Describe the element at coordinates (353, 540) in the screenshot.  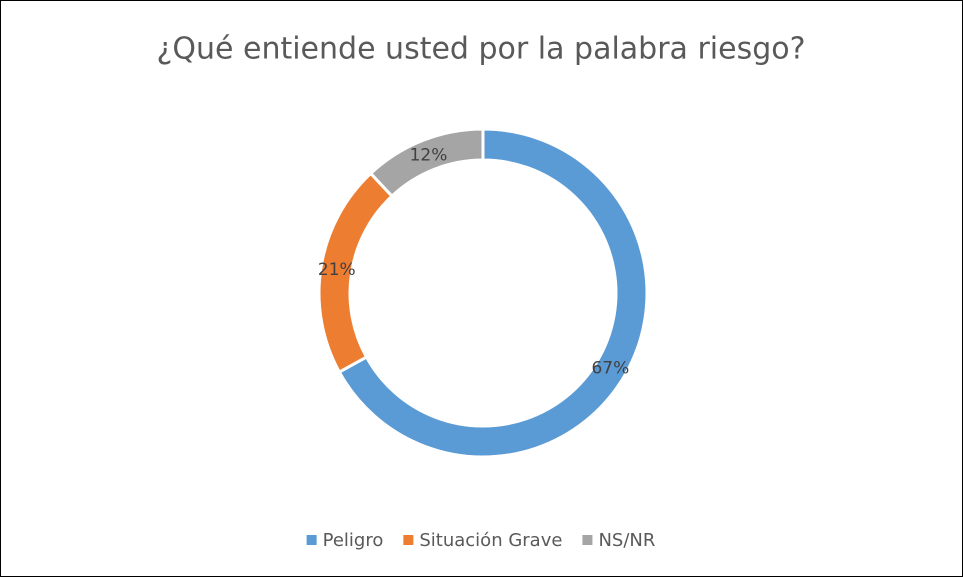
I see `legend-label: Peligro` at that location.